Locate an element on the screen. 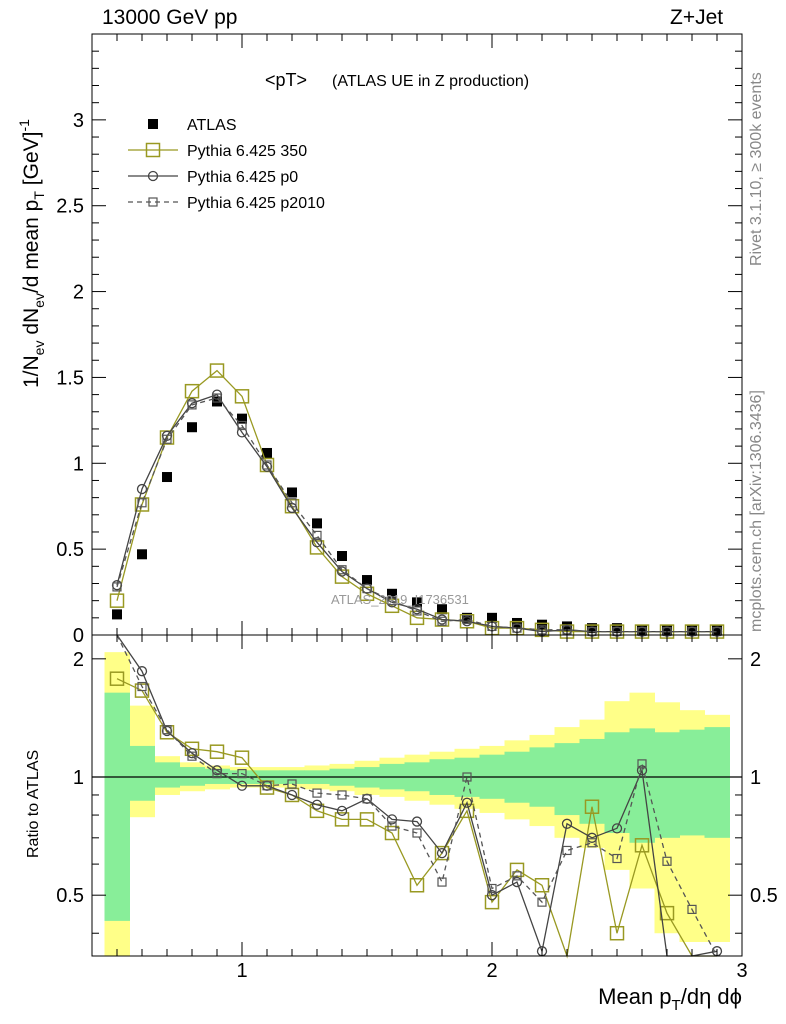 This screenshot has height=1024, width=786. header-left: 13000 GeV pp is located at coordinates (170, 17).